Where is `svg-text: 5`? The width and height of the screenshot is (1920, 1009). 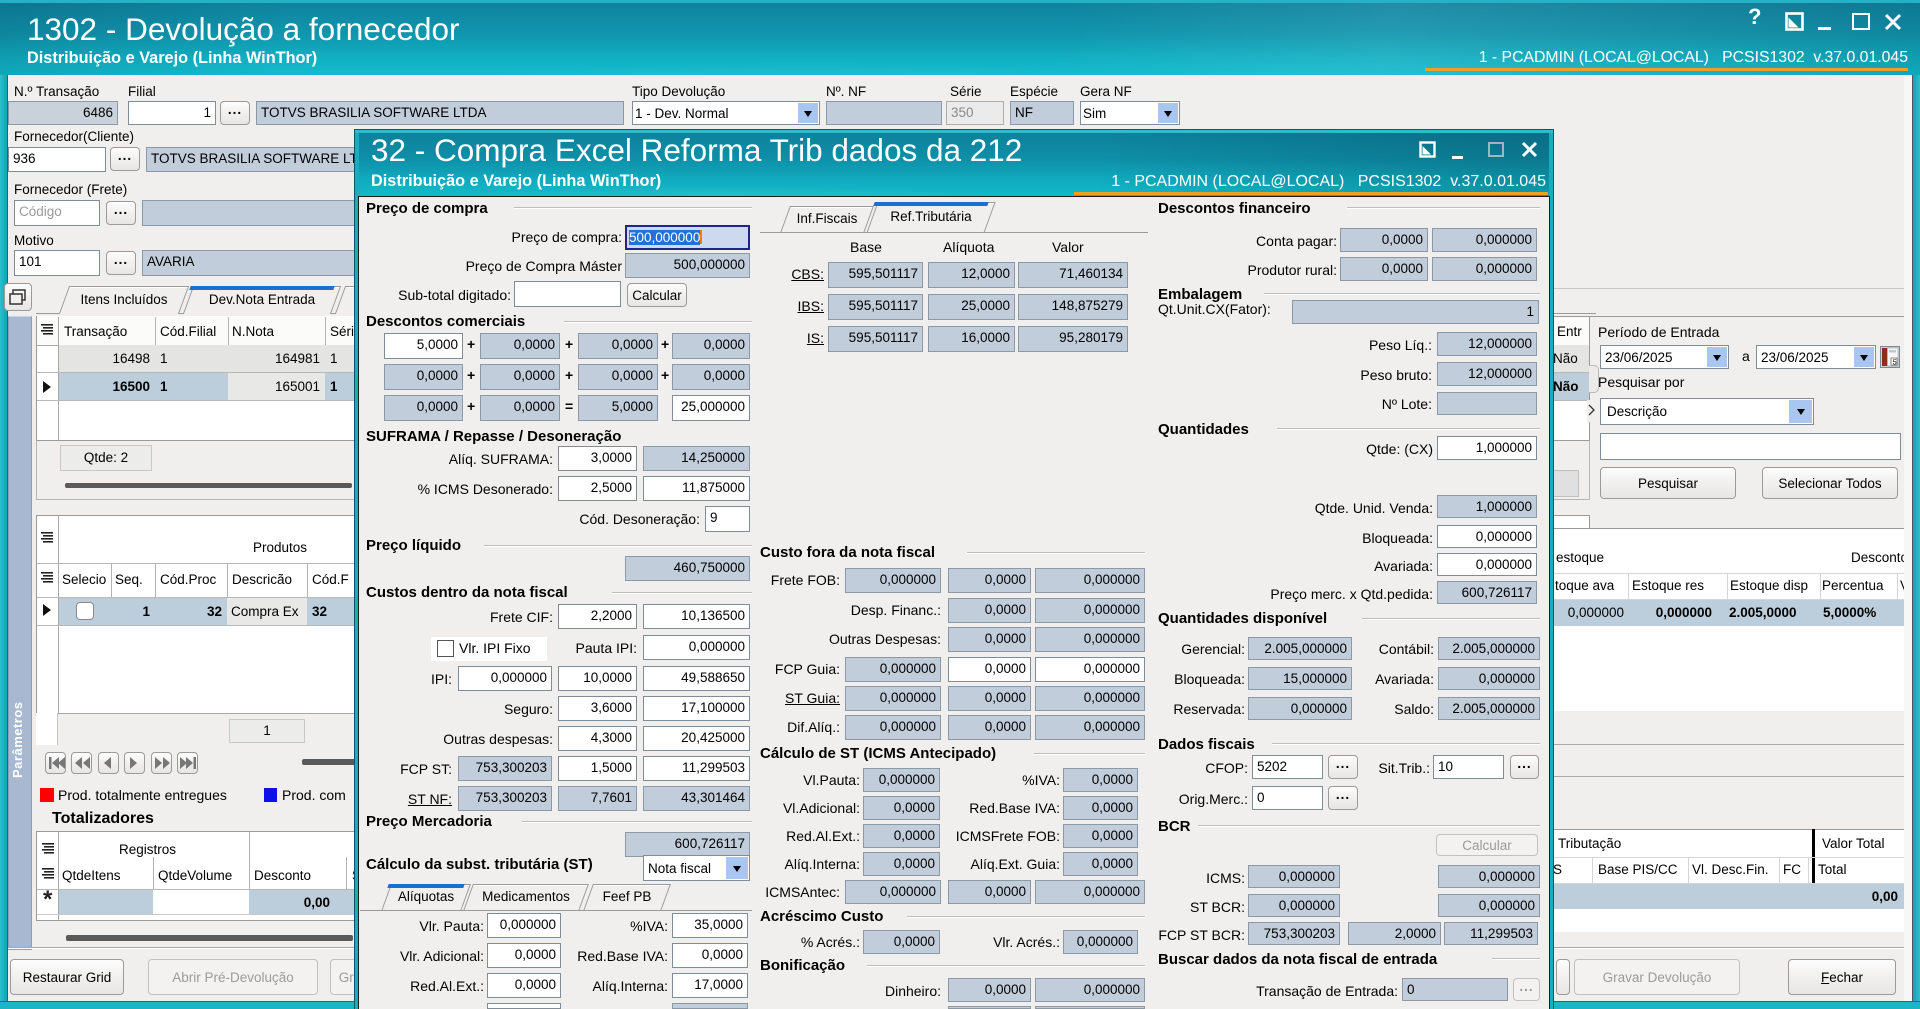 svg-text: 5 is located at coordinates (1895, 362).